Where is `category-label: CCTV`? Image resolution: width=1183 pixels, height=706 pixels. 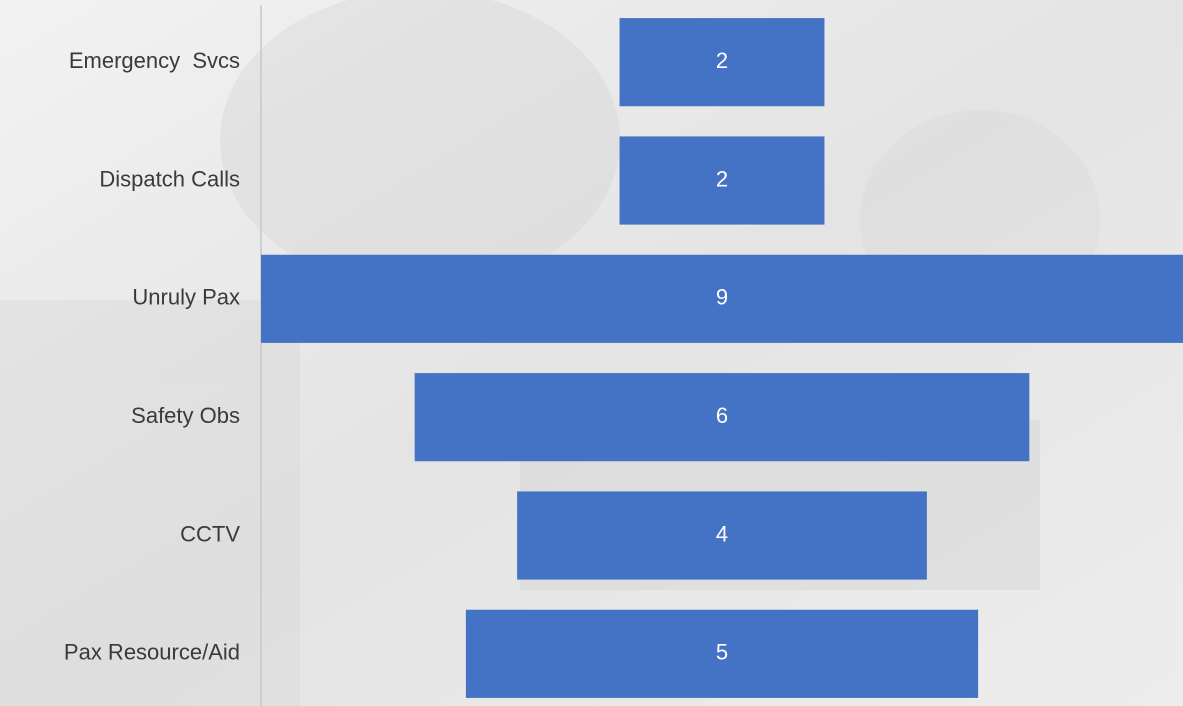 category-label: CCTV is located at coordinates (210, 533).